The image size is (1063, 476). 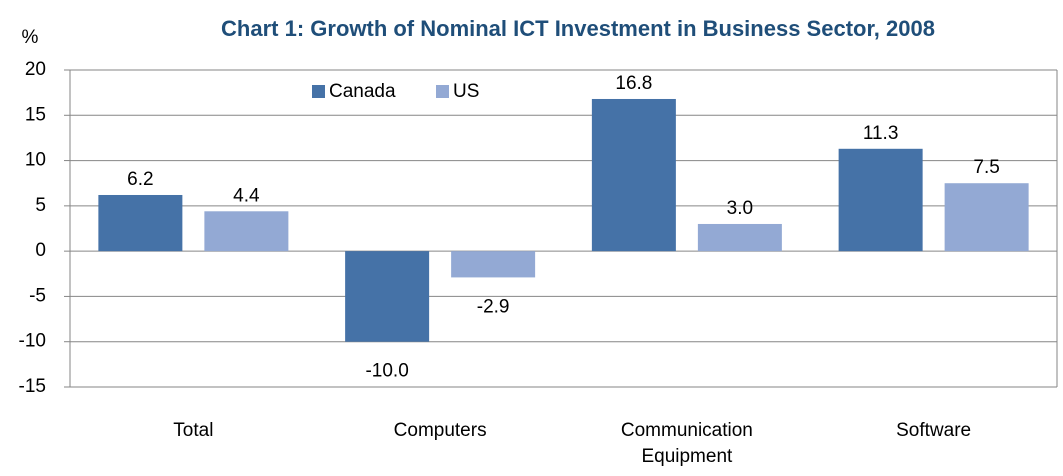 I want to click on legend-label: Canada, so click(x=362, y=91).